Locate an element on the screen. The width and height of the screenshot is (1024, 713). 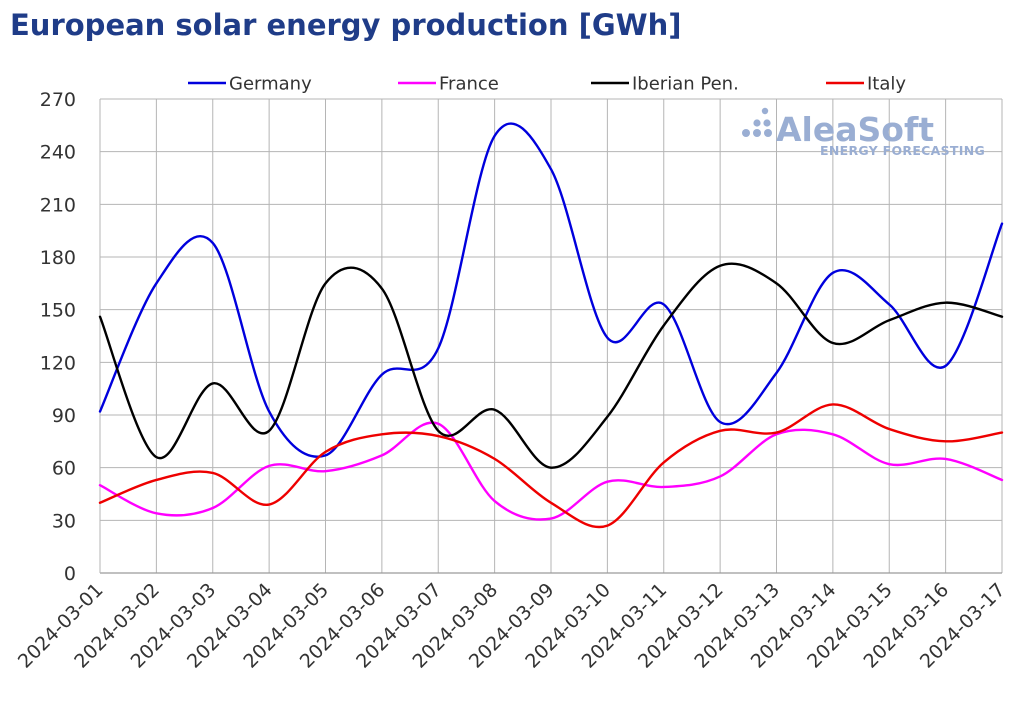
y-tick-label: 60 is located at coordinates (64, 469).